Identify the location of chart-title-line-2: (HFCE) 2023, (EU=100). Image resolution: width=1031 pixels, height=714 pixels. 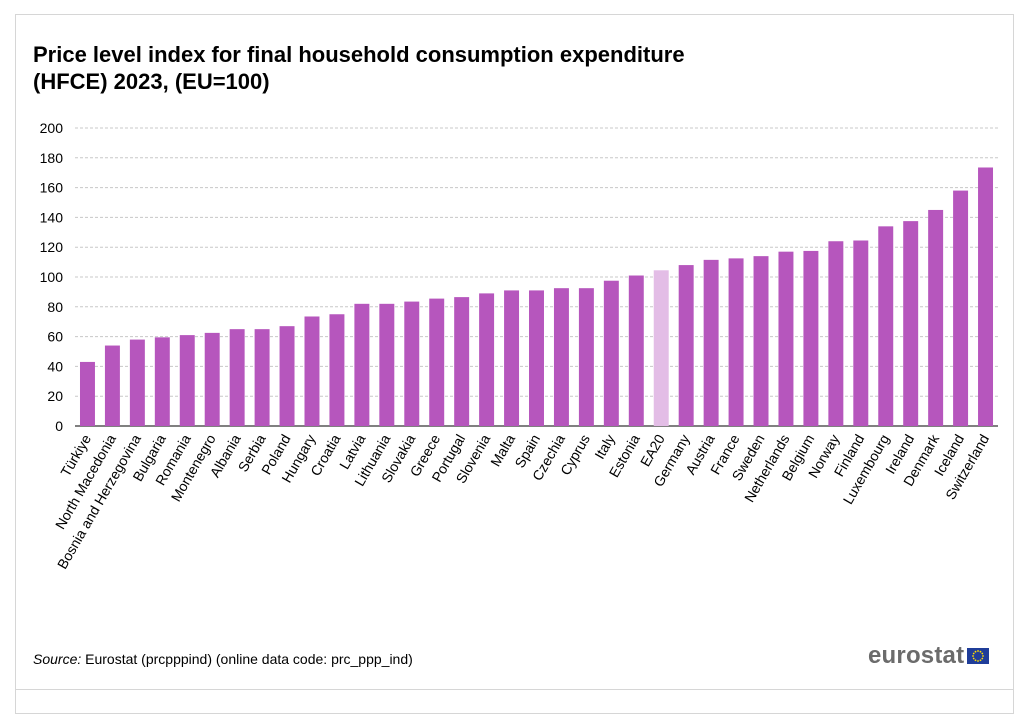
(151, 81).